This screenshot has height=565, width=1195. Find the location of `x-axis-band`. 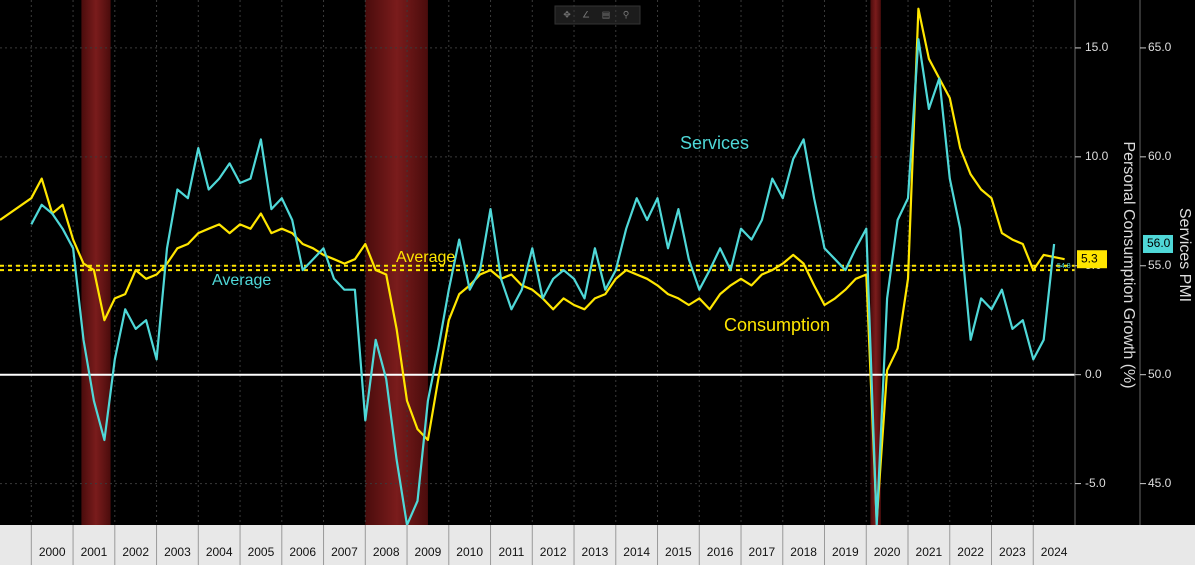

x-axis-band is located at coordinates (597, 545).